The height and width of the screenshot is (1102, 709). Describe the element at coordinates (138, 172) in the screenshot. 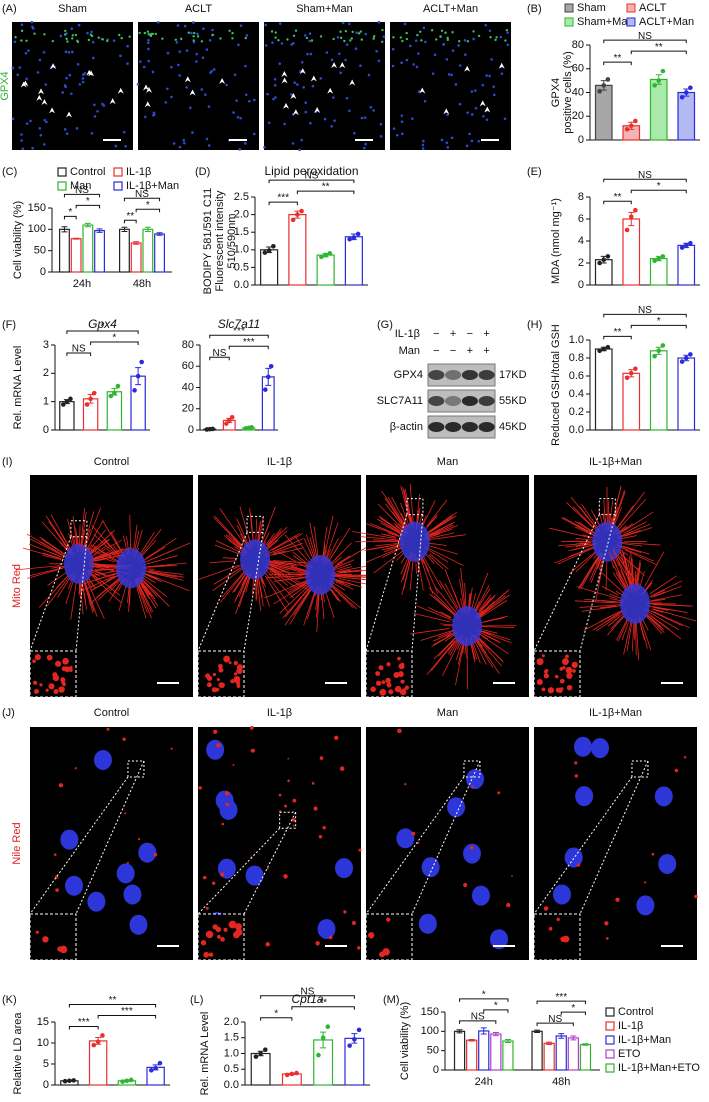

I see `legend-label: IL-1β` at that location.